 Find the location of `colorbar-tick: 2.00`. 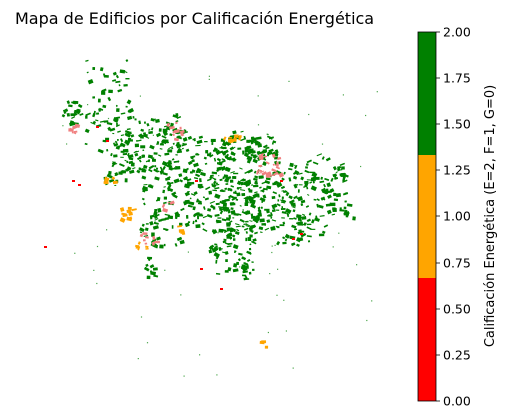

colorbar-tick: 2.00 is located at coordinates (453, 32).